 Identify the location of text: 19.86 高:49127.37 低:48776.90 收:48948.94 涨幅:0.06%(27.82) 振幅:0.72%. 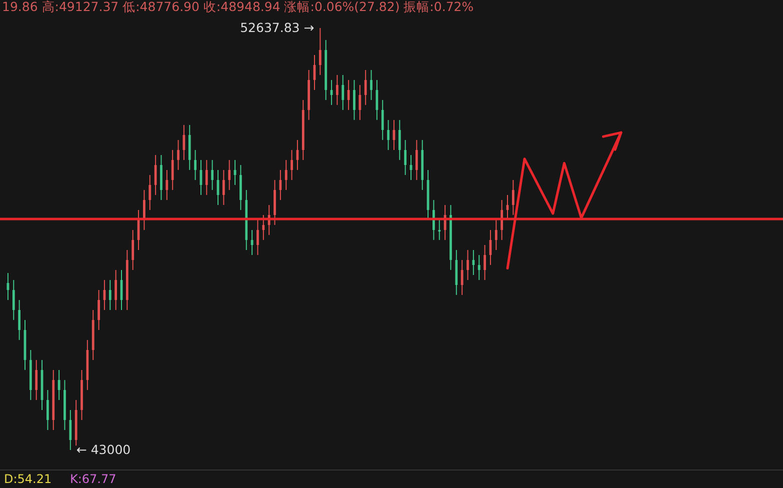
(238, 7).